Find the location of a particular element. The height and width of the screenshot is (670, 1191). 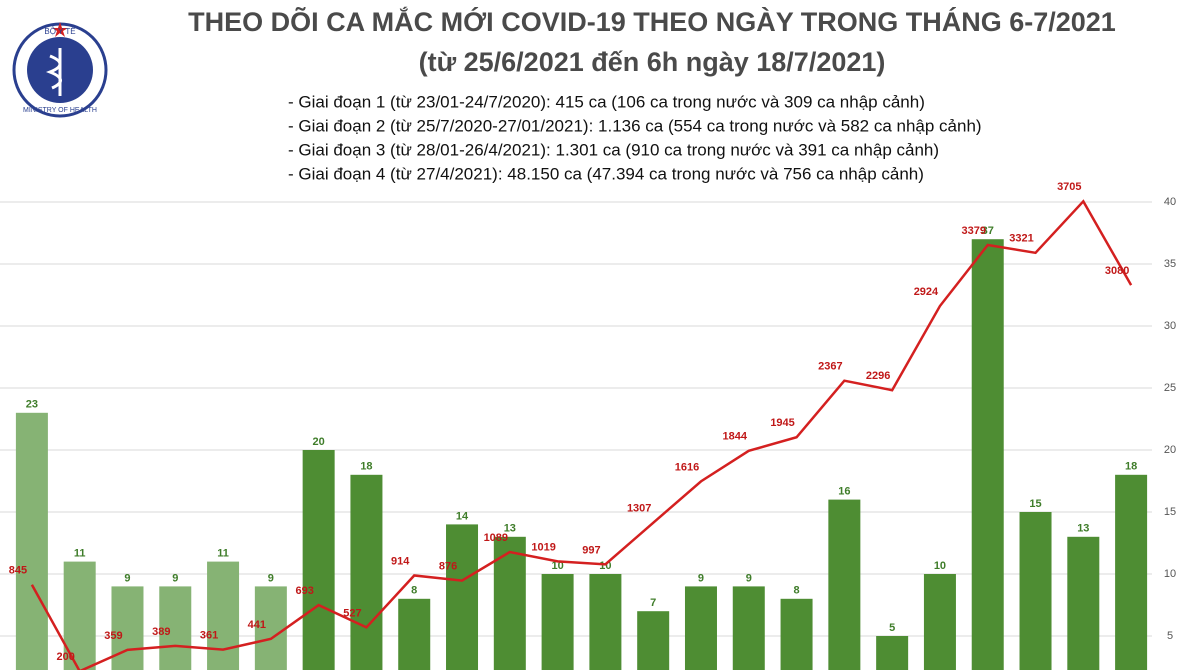

line-label: 3321 is located at coordinates (1021, 239).